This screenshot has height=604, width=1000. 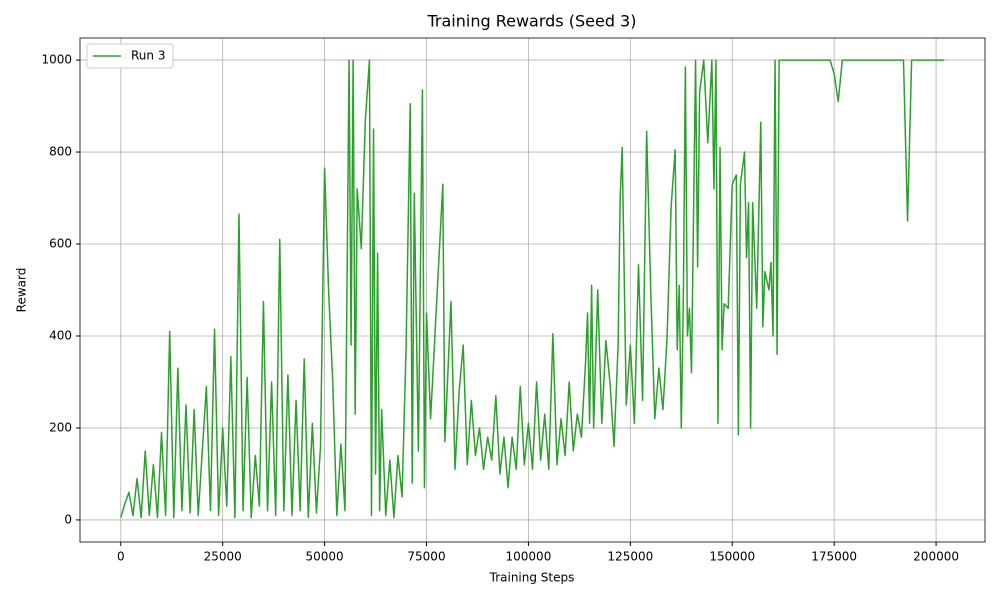 What do you see at coordinates (532, 578) in the screenshot?
I see `x-axis-label: Training Steps` at bounding box center [532, 578].